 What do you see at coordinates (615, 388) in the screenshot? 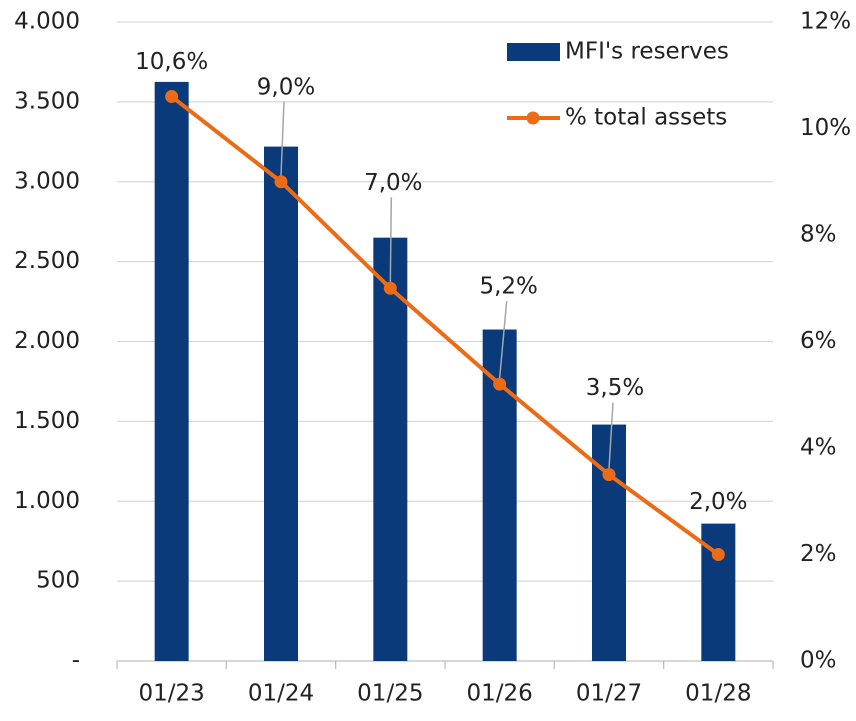
I see `data-label: 3,5%` at bounding box center [615, 388].